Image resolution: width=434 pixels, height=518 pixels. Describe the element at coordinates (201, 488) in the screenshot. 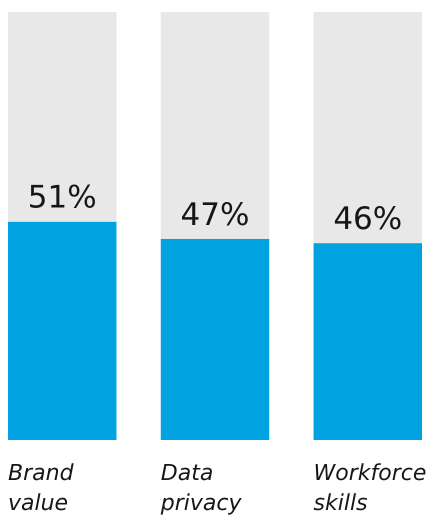

I see `x-tick-label: Data privacy` at that location.